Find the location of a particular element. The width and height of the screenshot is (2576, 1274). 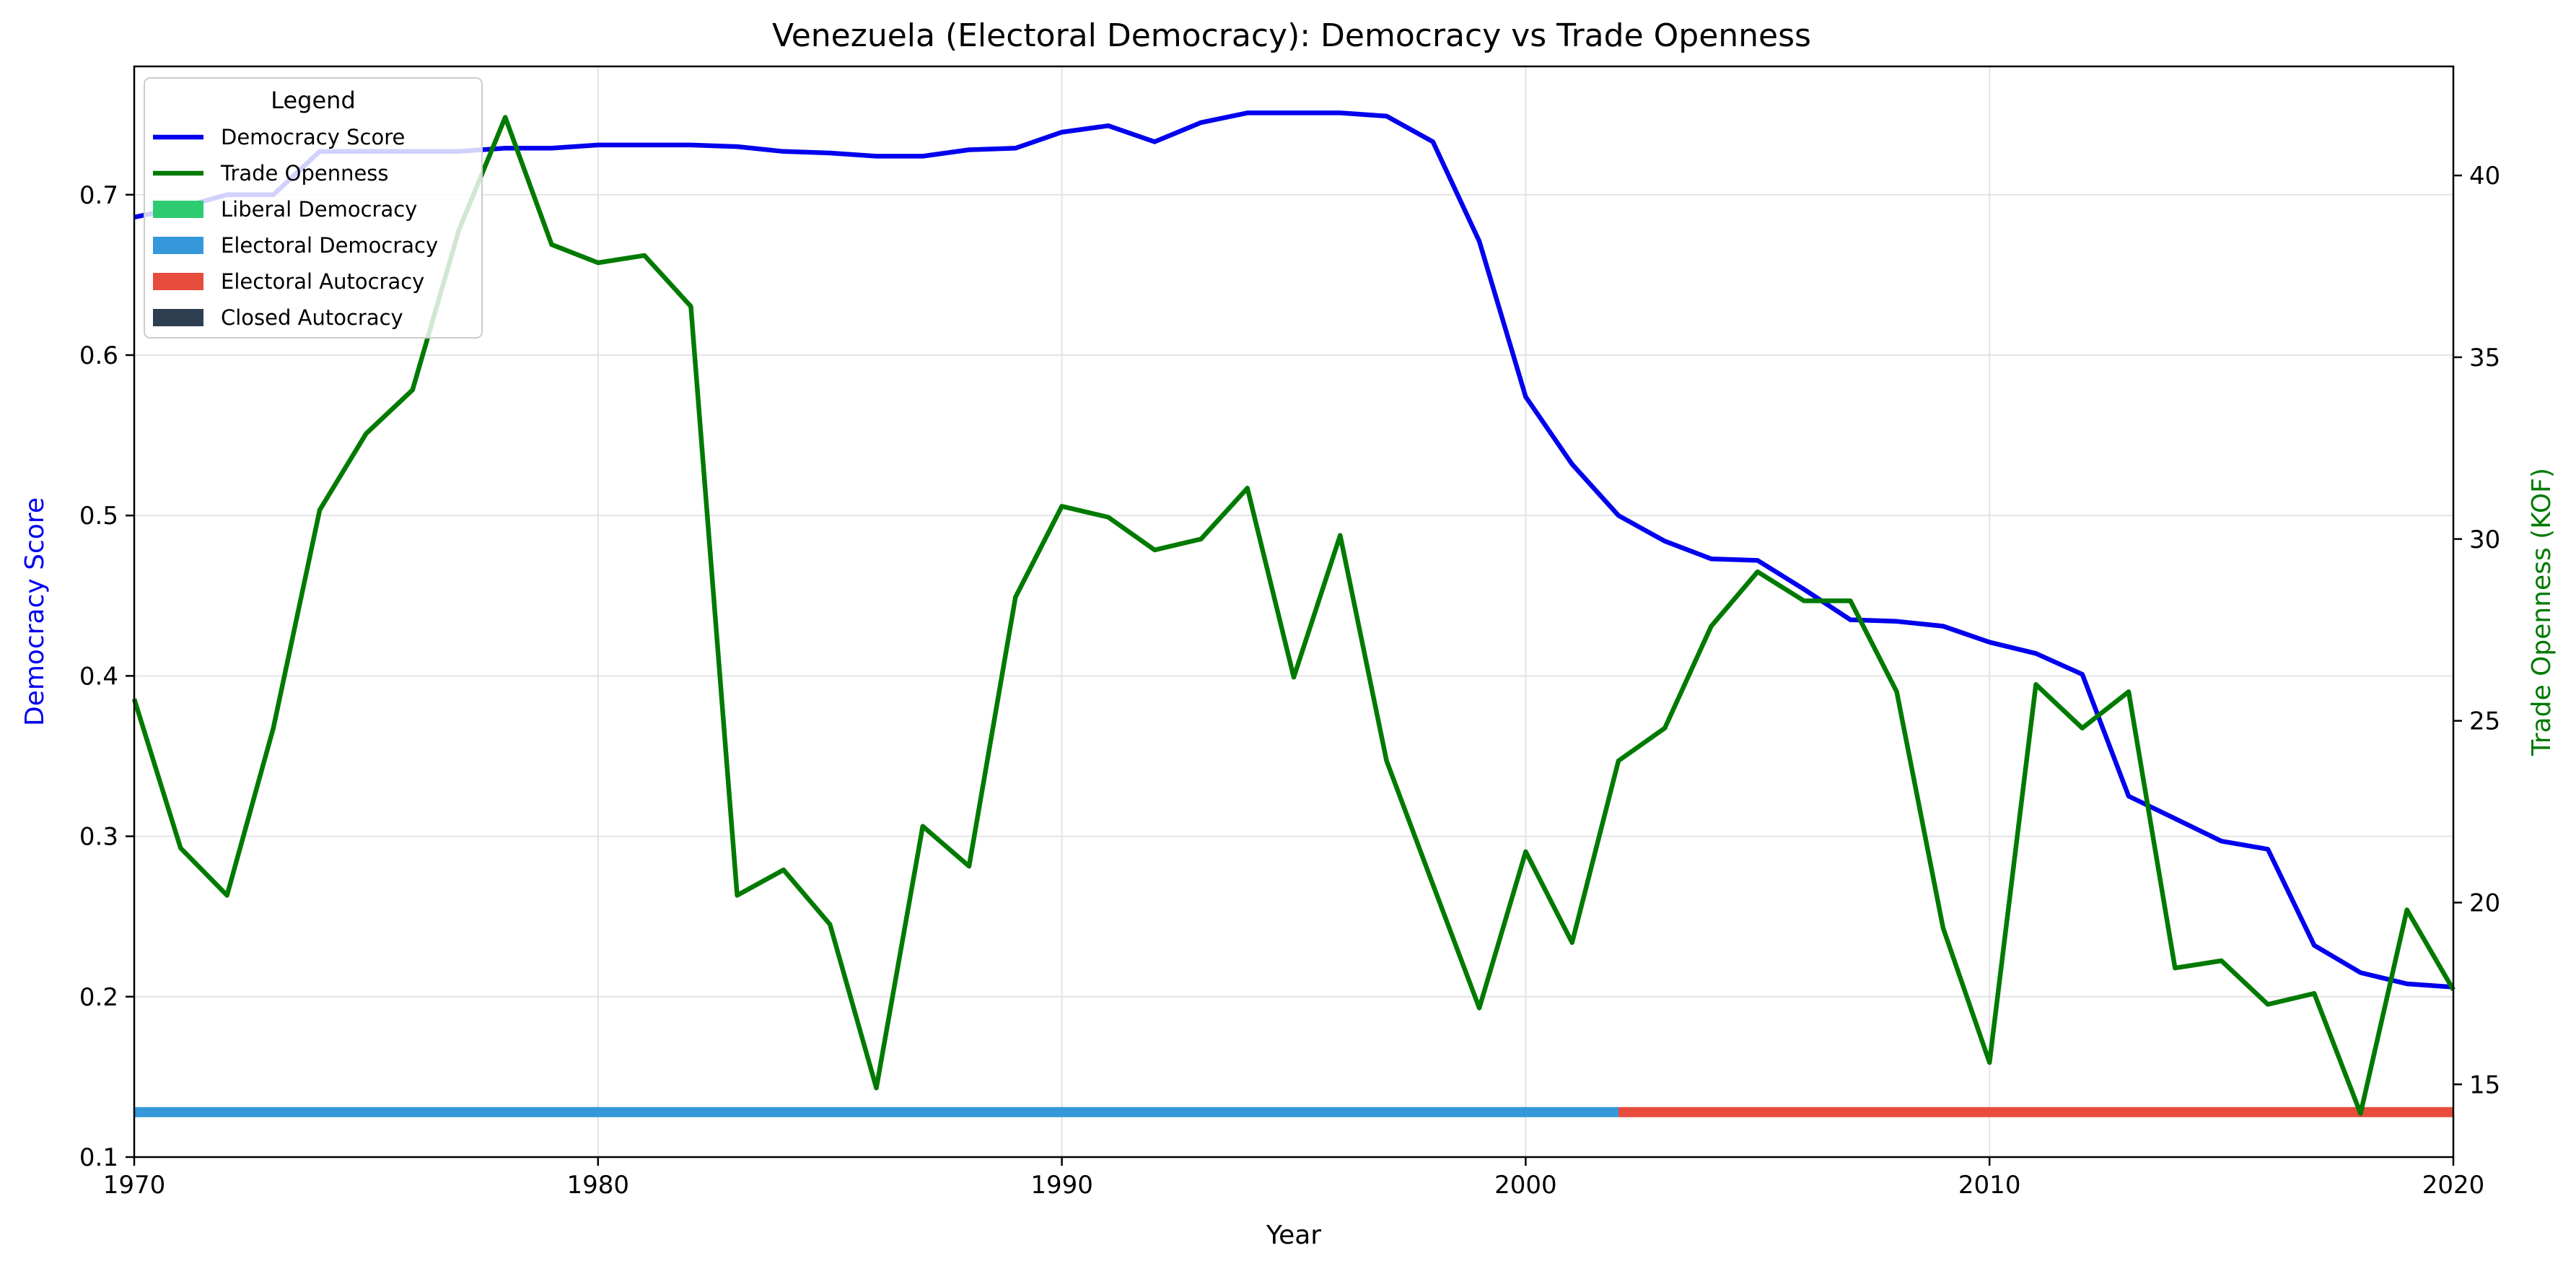

y-right-tick-label: 25 is located at coordinates (2484, 721).